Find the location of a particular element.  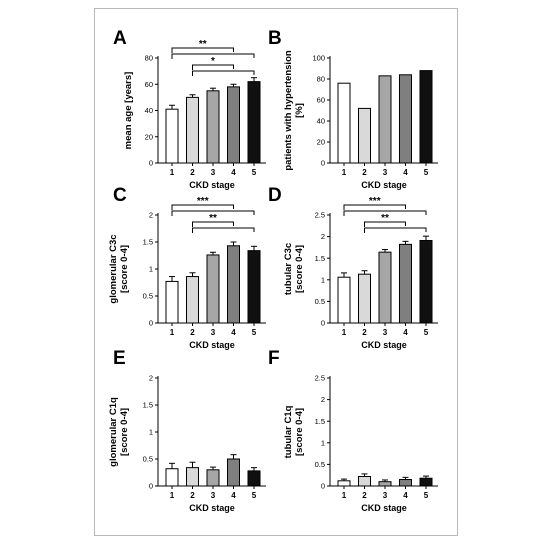

y-tick-label-d-1: 0.5 is located at coordinates (320, 301).